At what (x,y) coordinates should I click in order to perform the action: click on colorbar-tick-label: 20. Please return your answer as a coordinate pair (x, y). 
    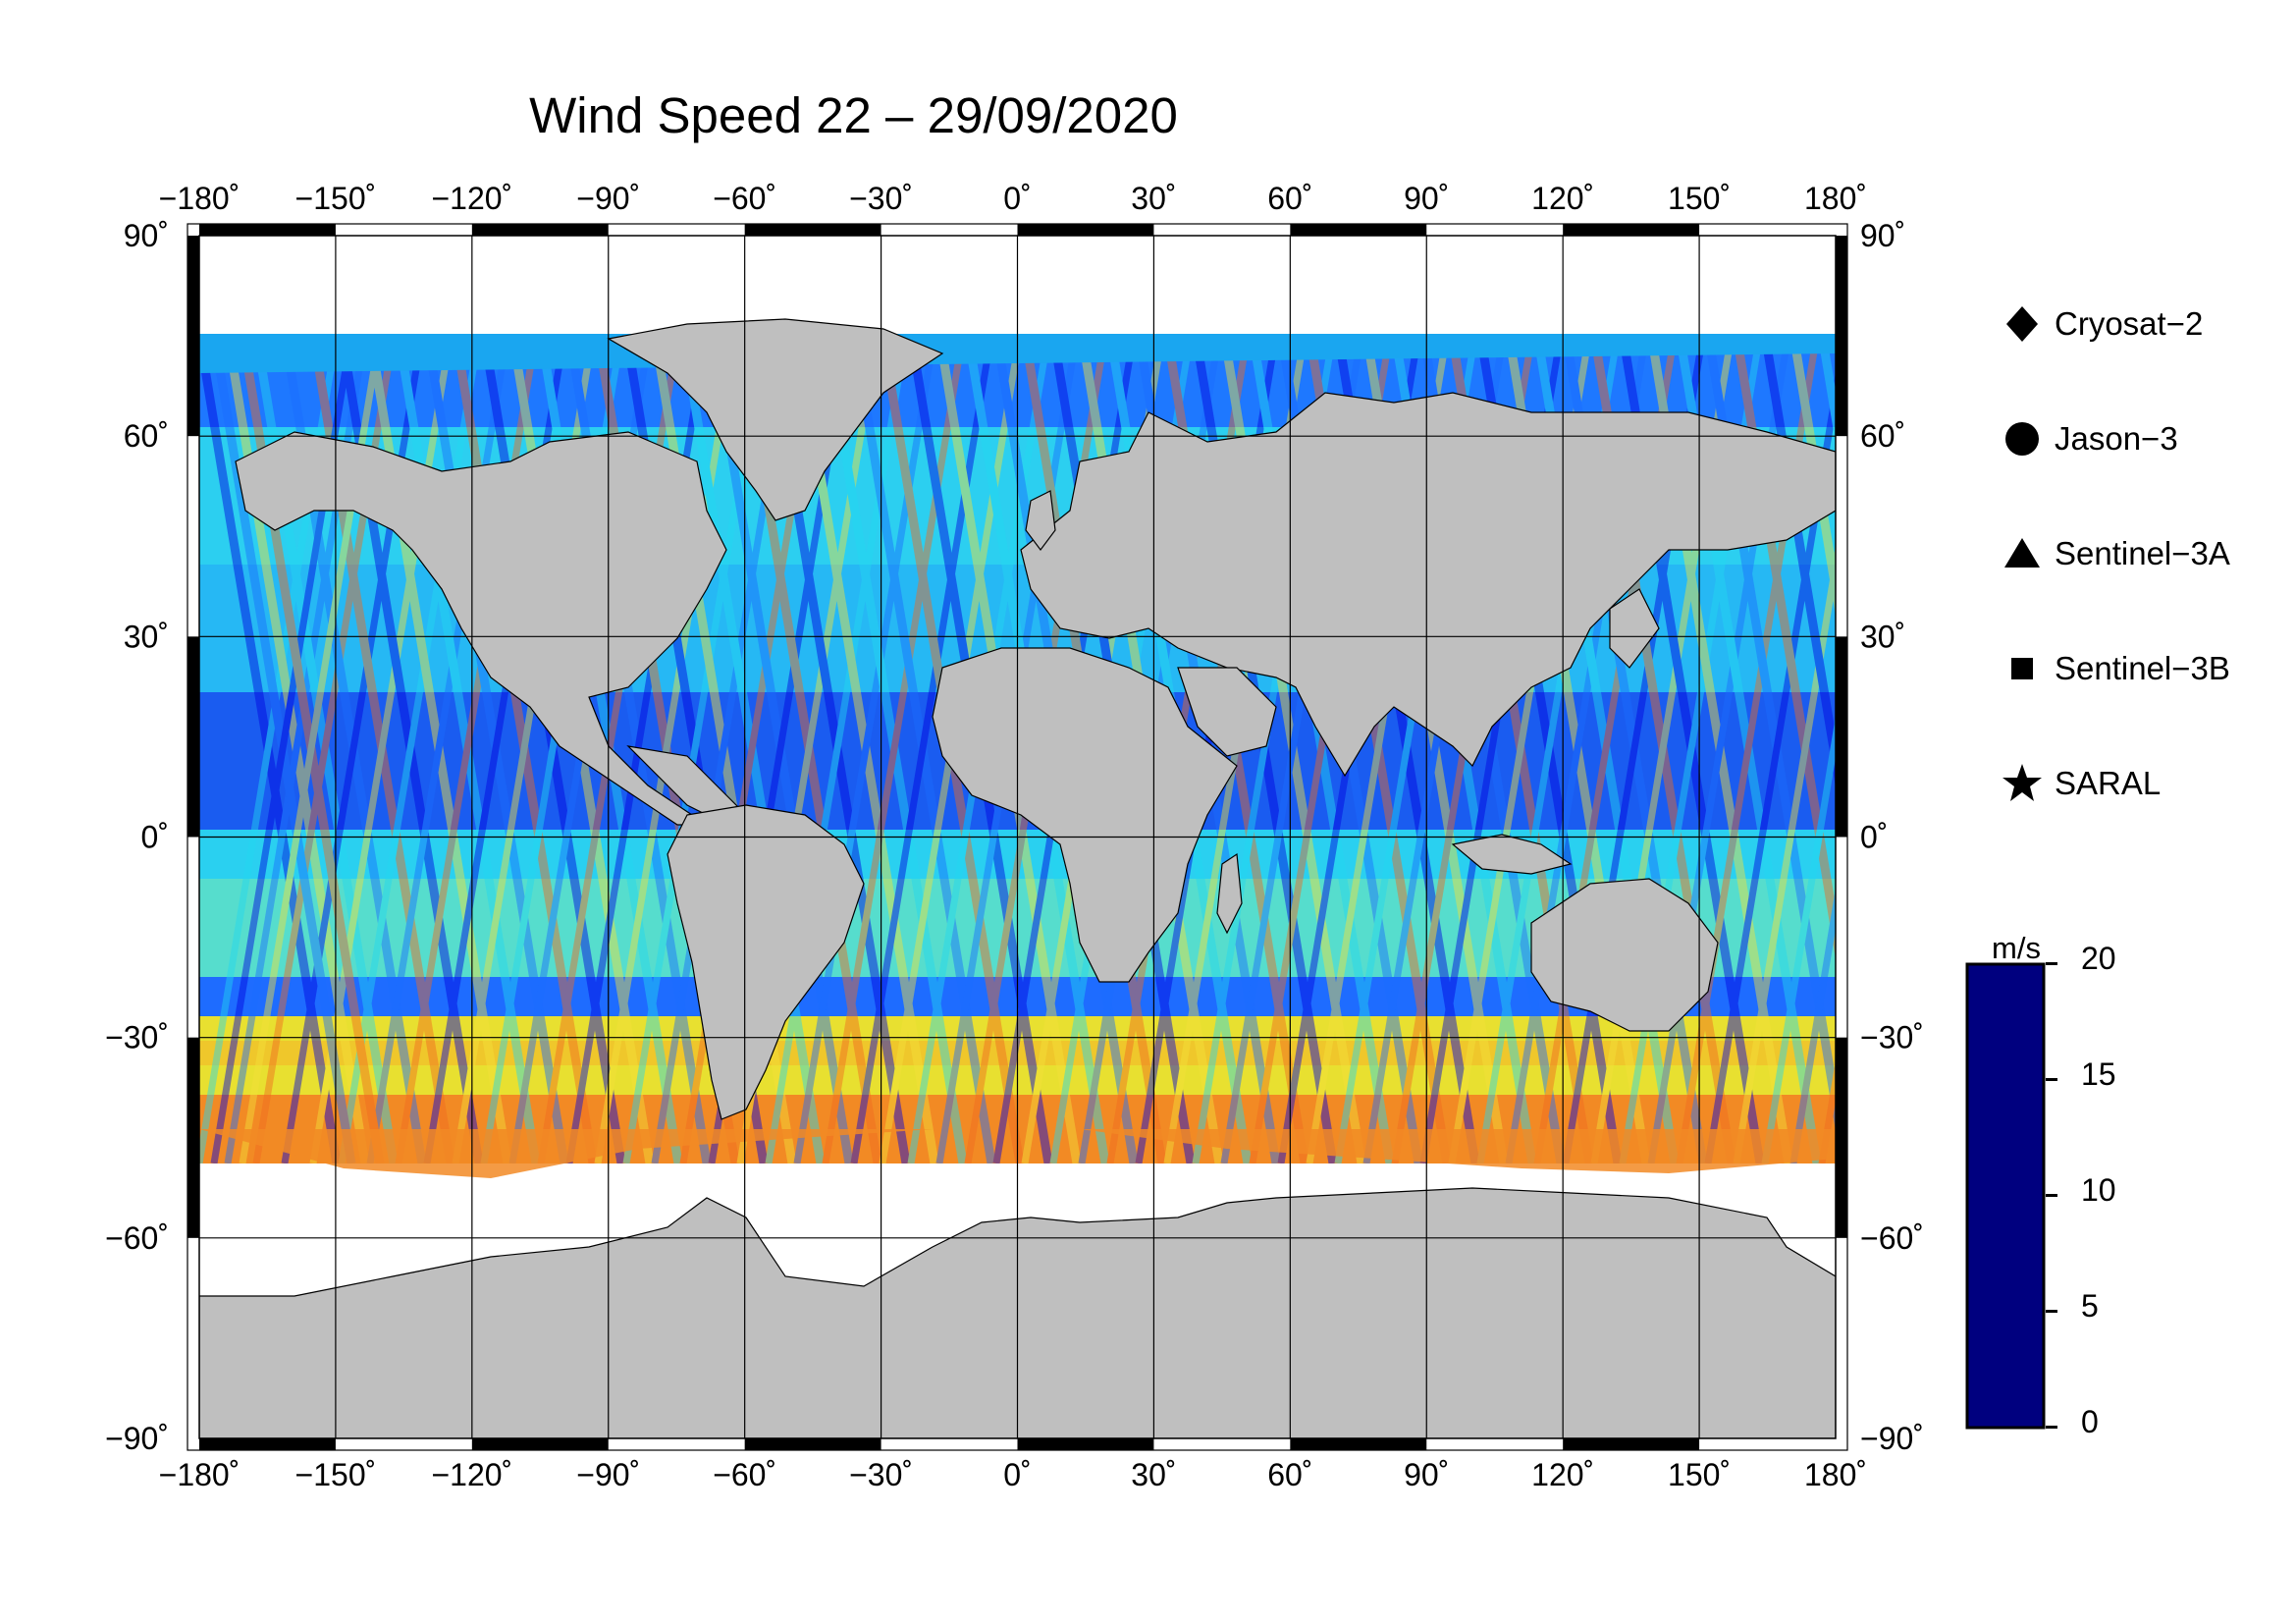
    Looking at the image, I should click on (2098, 958).